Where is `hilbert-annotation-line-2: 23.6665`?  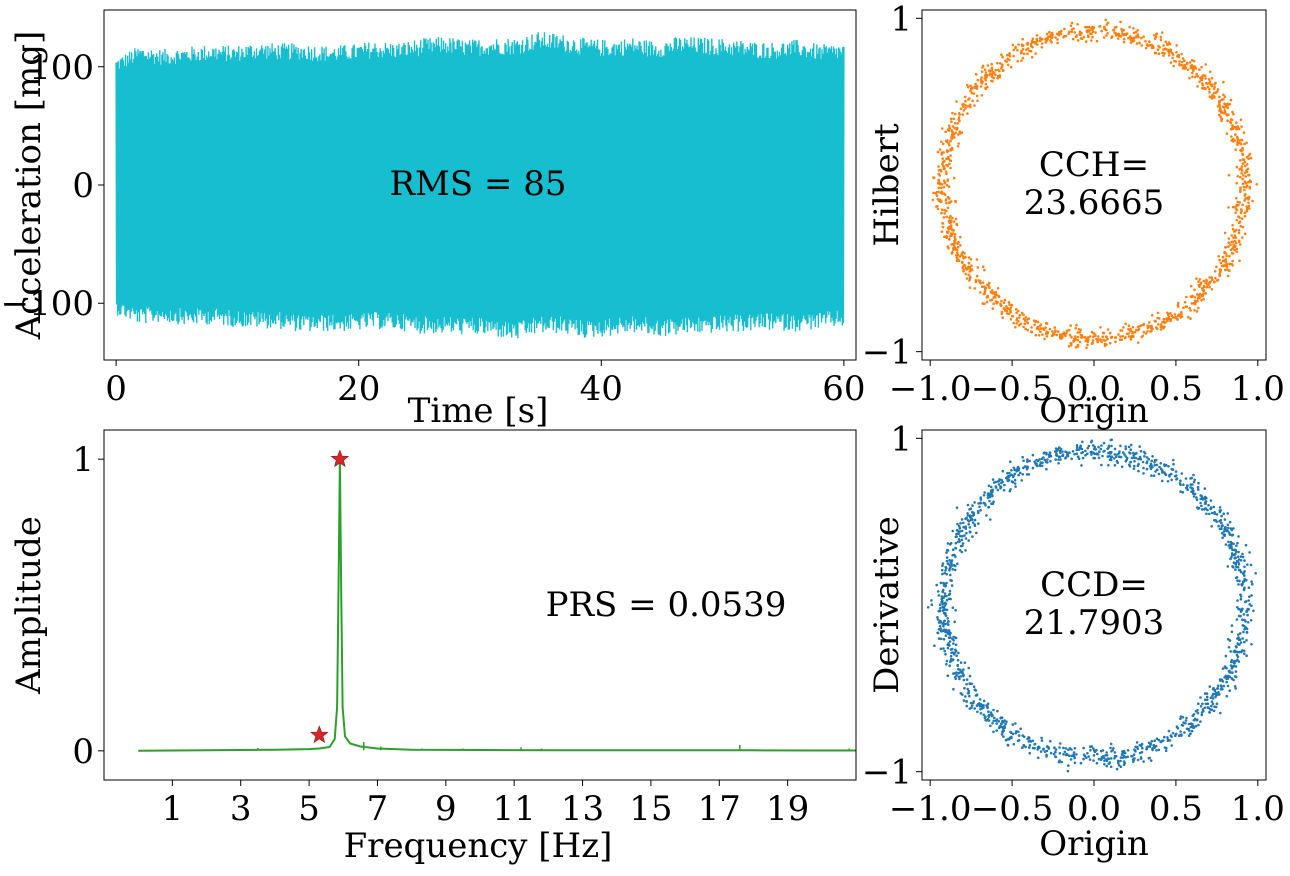 hilbert-annotation-line-2: 23.6665 is located at coordinates (1094, 203).